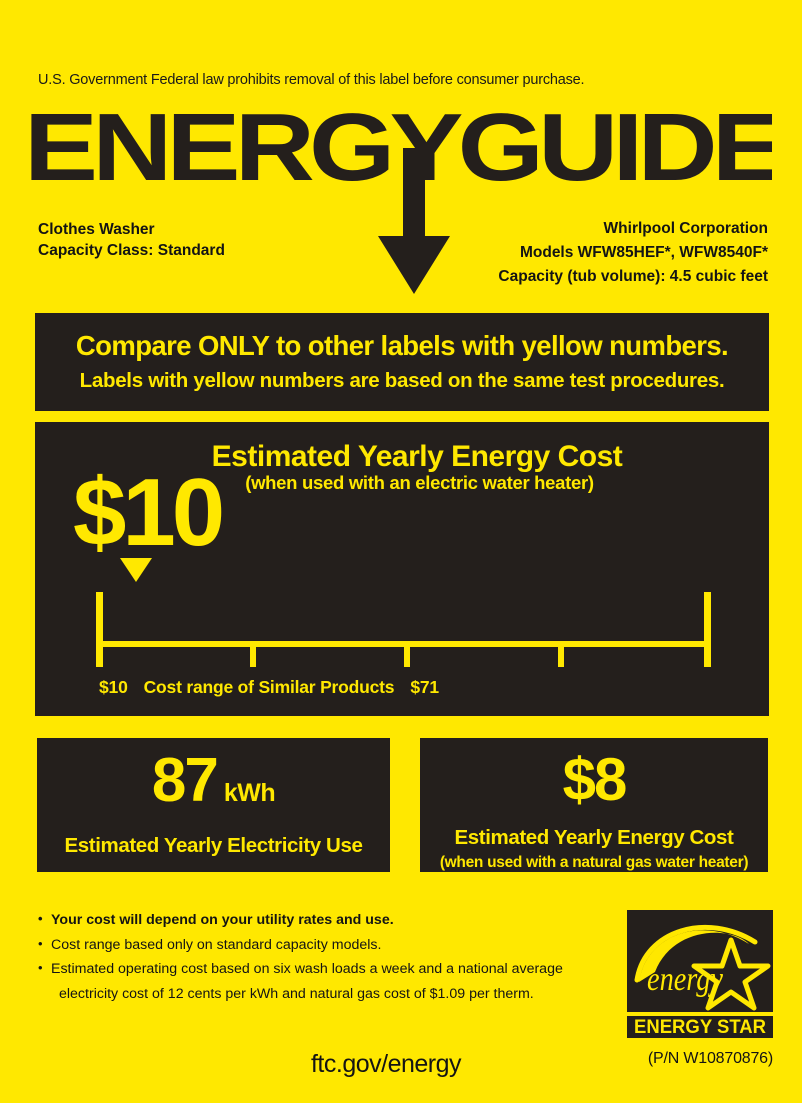 The width and height of the screenshot is (802, 1103). Describe the element at coordinates (414, 222) in the screenshot. I see `down-arrow-icon` at that location.